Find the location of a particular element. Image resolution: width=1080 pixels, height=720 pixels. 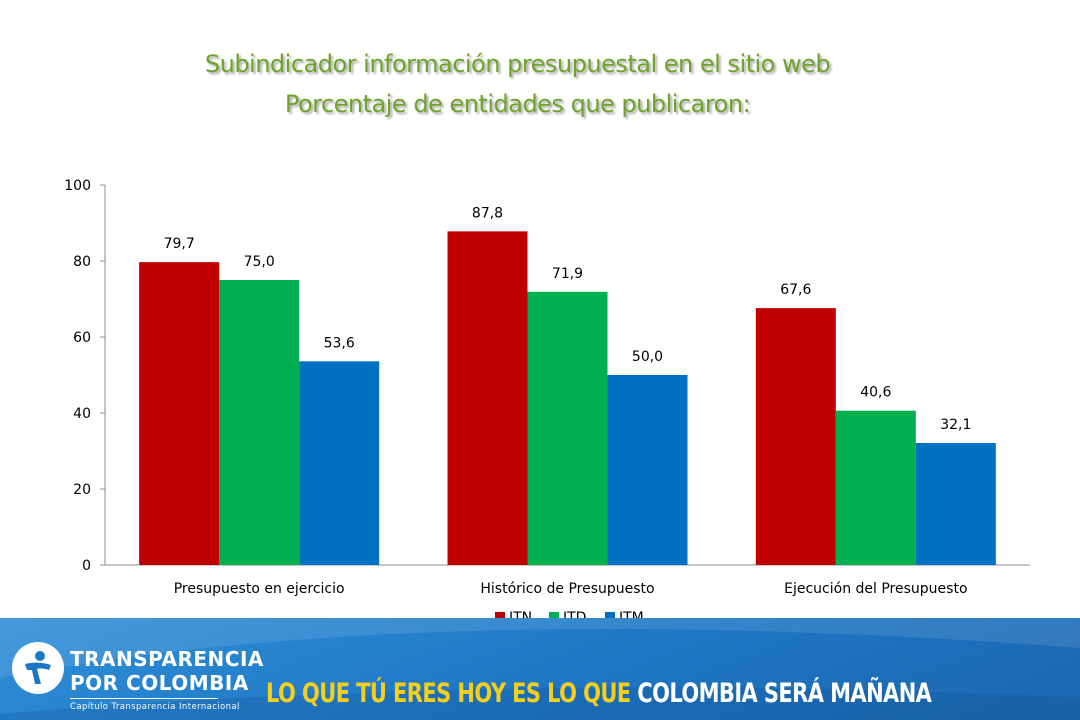

org-divider is located at coordinates (144, 698).